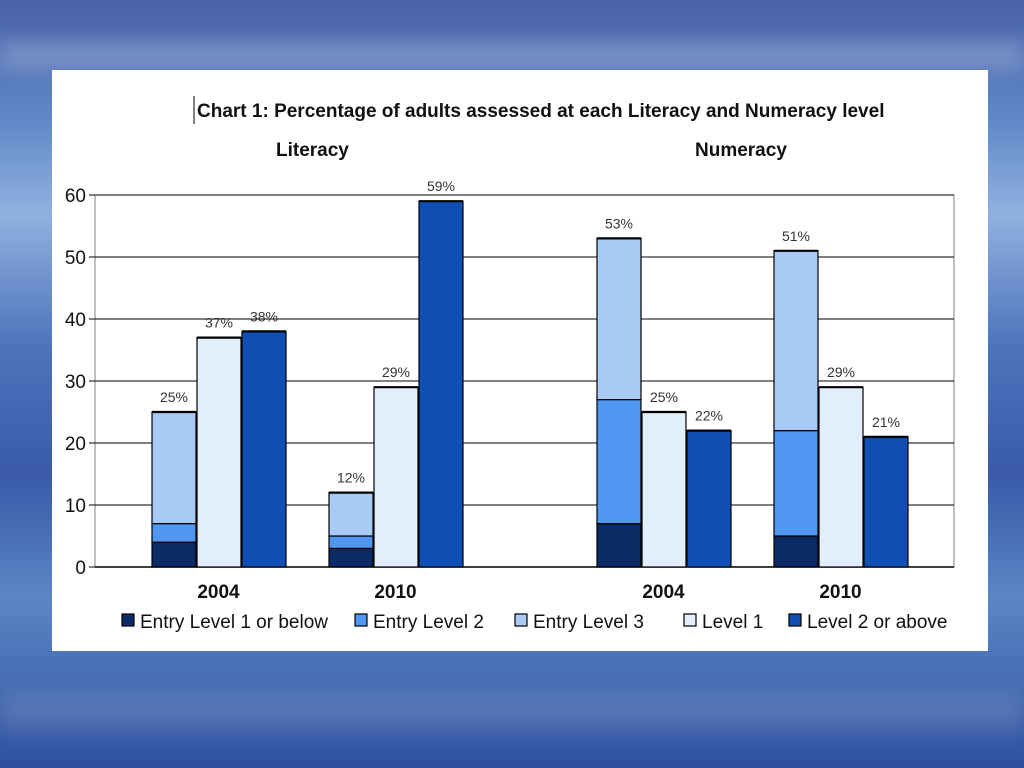 The height and width of the screenshot is (768, 1024). What do you see at coordinates (219, 323) in the screenshot?
I see `data-label: 37%` at bounding box center [219, 323].